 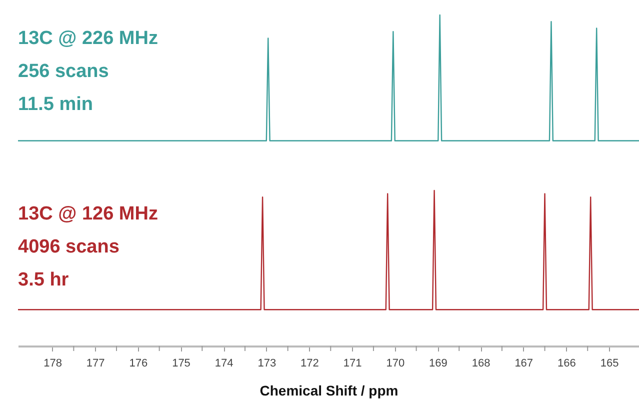 What do you see at coordinates (481, 364) in the screenshot?
I see `x-tick-label: 168` at bounding box center [481, 364].